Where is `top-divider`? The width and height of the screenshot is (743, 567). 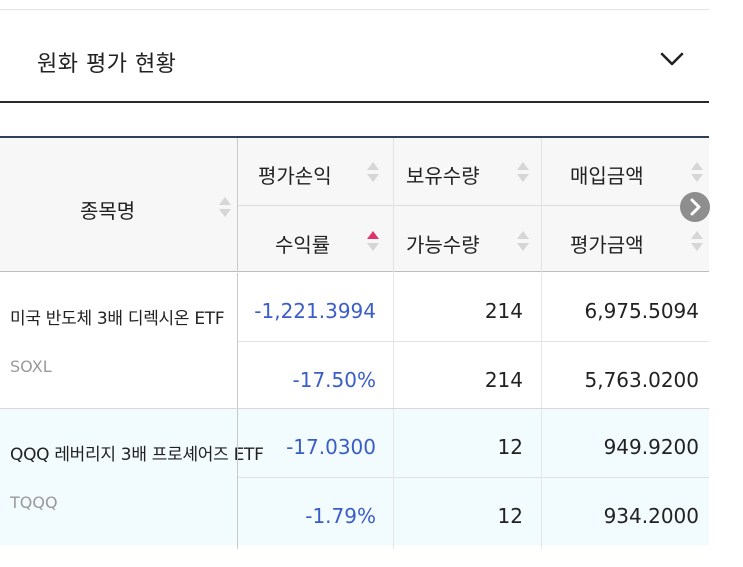 top-divider is located at coordinates (354, 9).